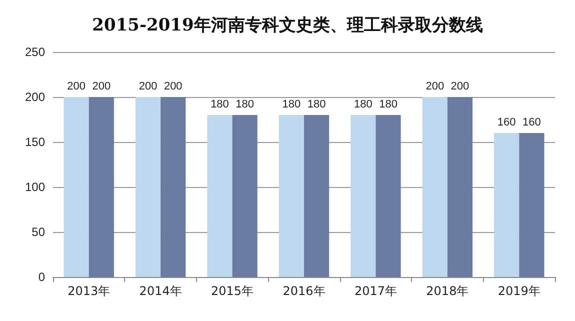 Image resolution: width=575 pixels, height=321 pixels. I want to click on y-tick-label: 50, so click(39, 232).